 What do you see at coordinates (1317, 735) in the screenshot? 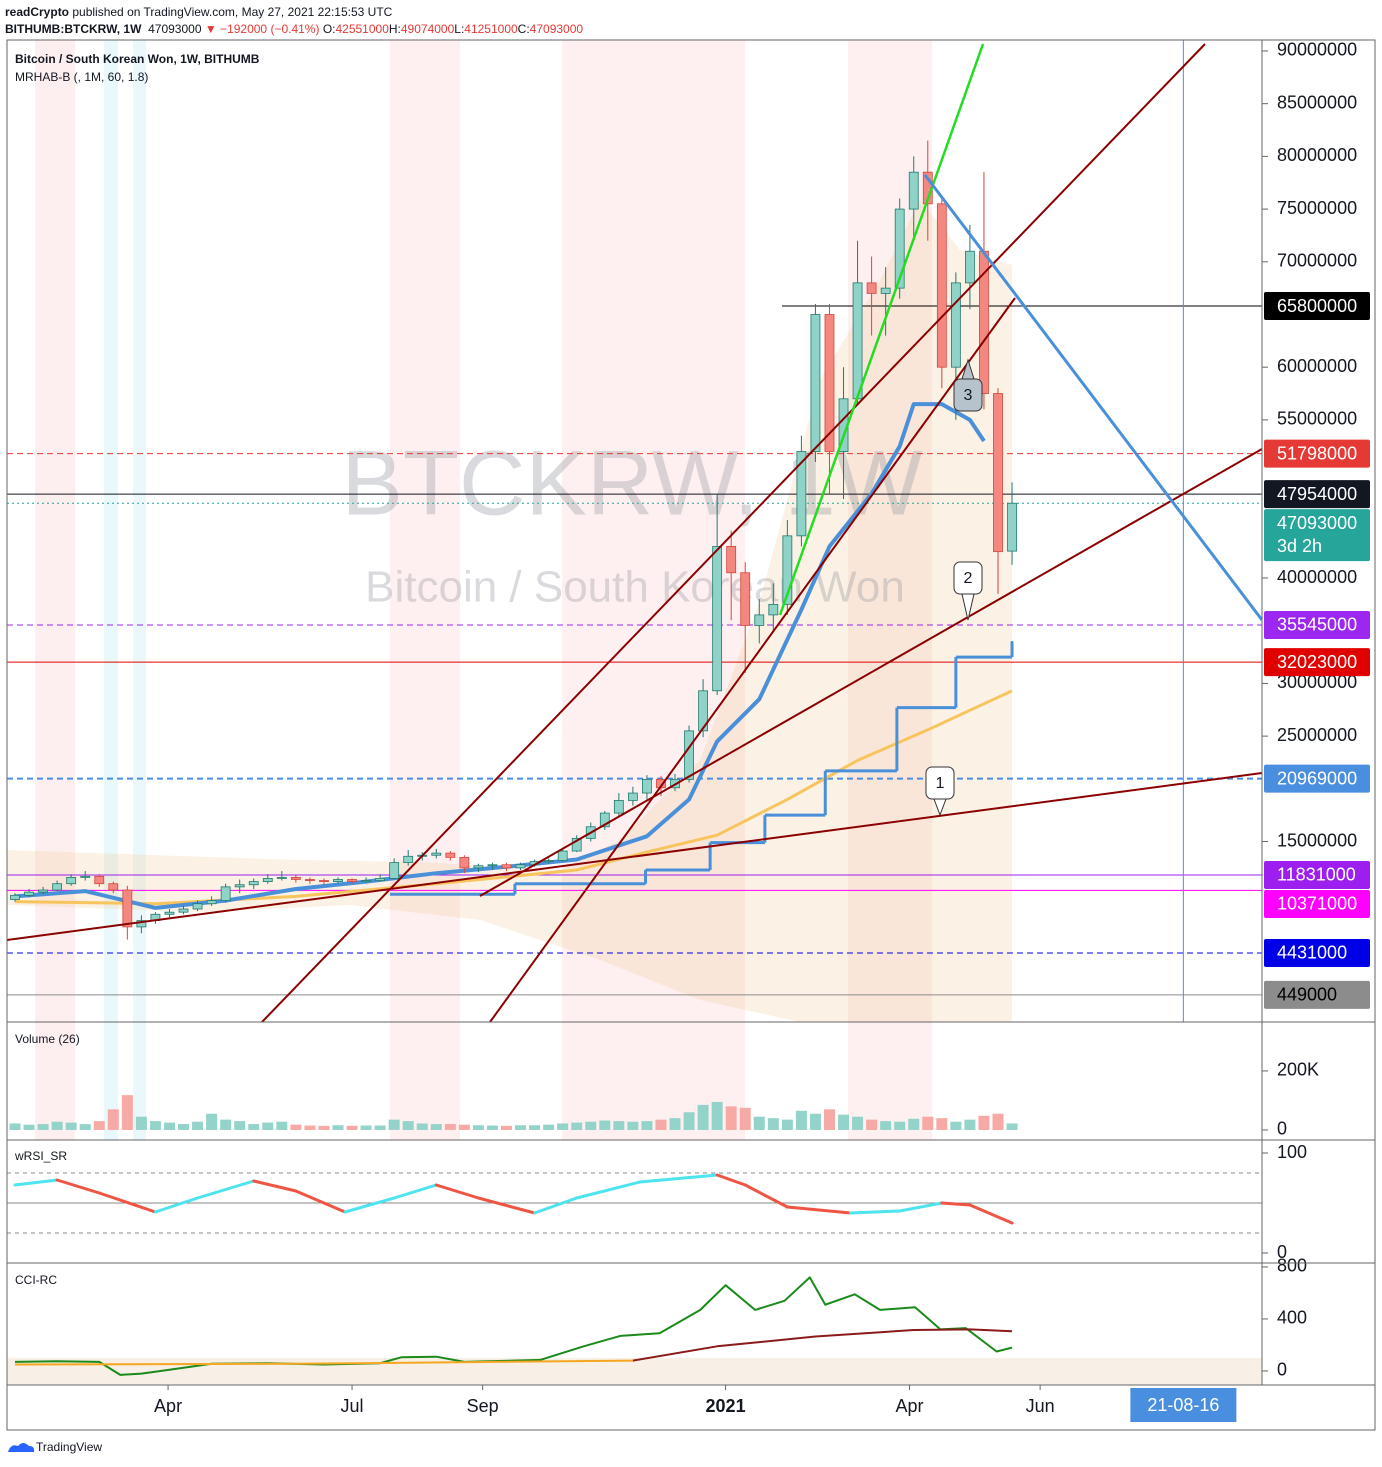
I see `y-tick-label: 25000000` at bounding box center [1317, 735].